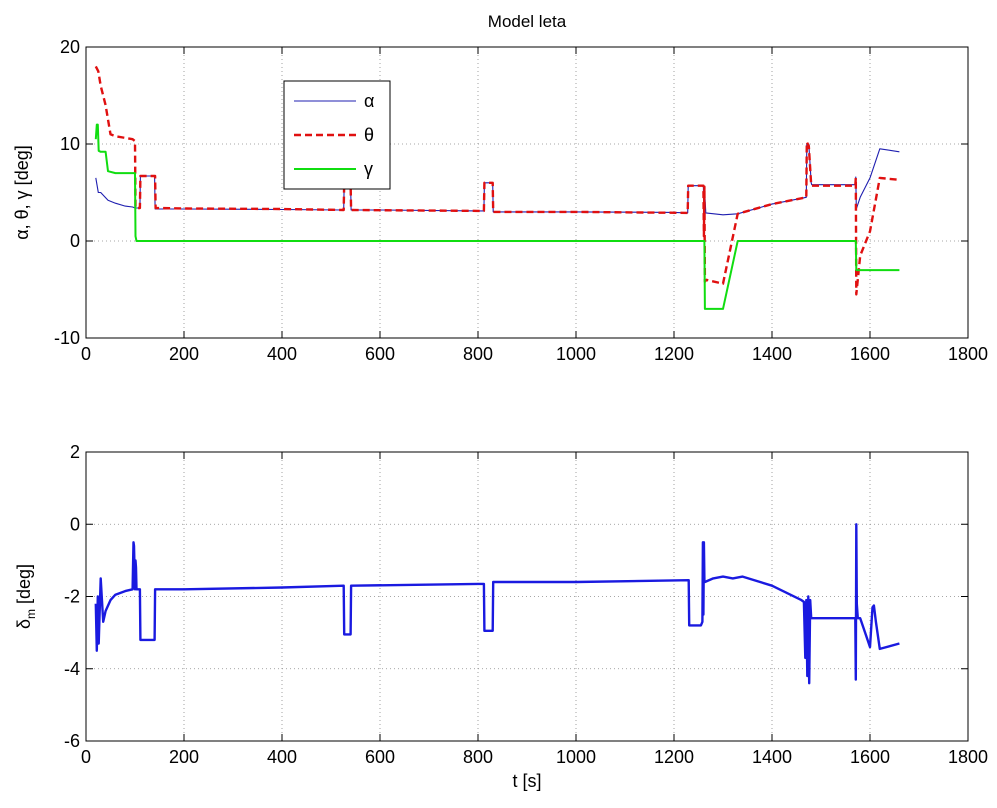 The image size is (997, 808). I want to click on figure-title: Model leta, so click(527, 21).